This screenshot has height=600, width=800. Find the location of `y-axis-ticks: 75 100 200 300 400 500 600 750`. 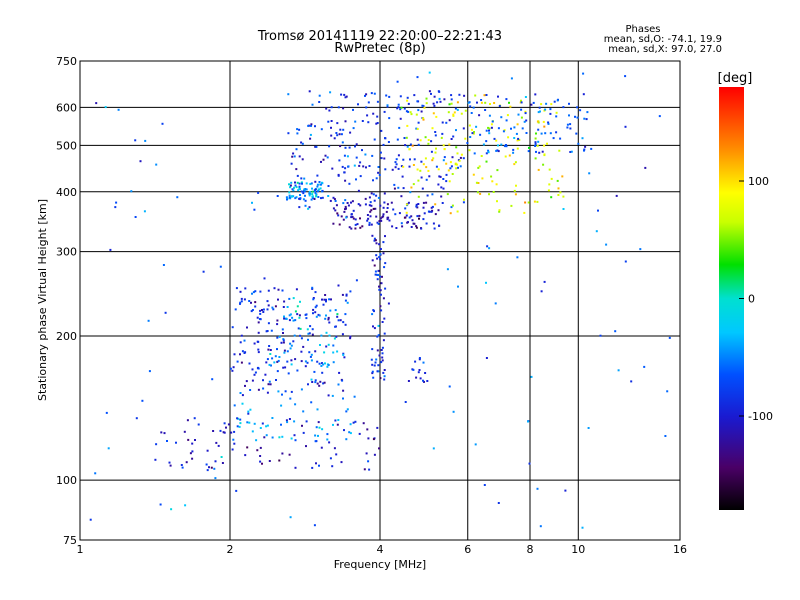

y-axis-ticks: 75 100 200 300 400 500 600 750 is located at coordinates (66, 301).